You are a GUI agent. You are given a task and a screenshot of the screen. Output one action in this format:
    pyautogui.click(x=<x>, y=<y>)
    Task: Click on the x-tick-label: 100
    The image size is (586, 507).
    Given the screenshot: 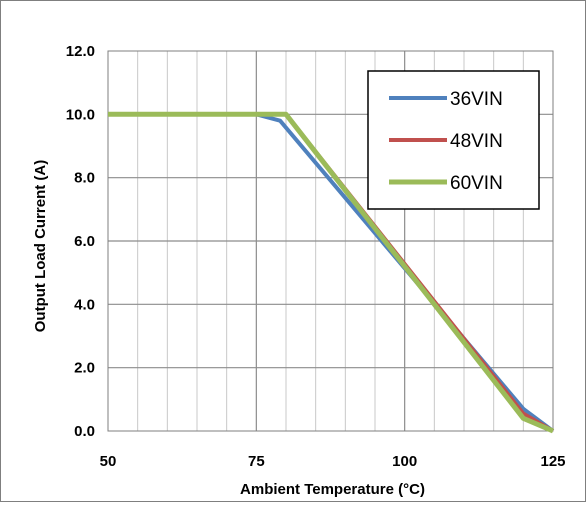 What is the action you would take?
    pyautogui.click(x=404, y=461)
    